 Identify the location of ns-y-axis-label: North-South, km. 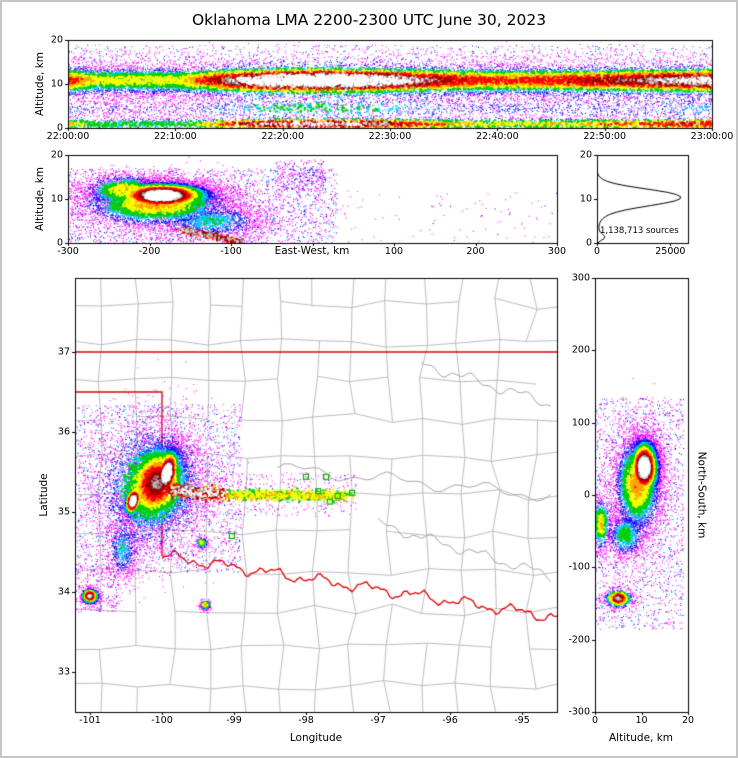
(701, 495).